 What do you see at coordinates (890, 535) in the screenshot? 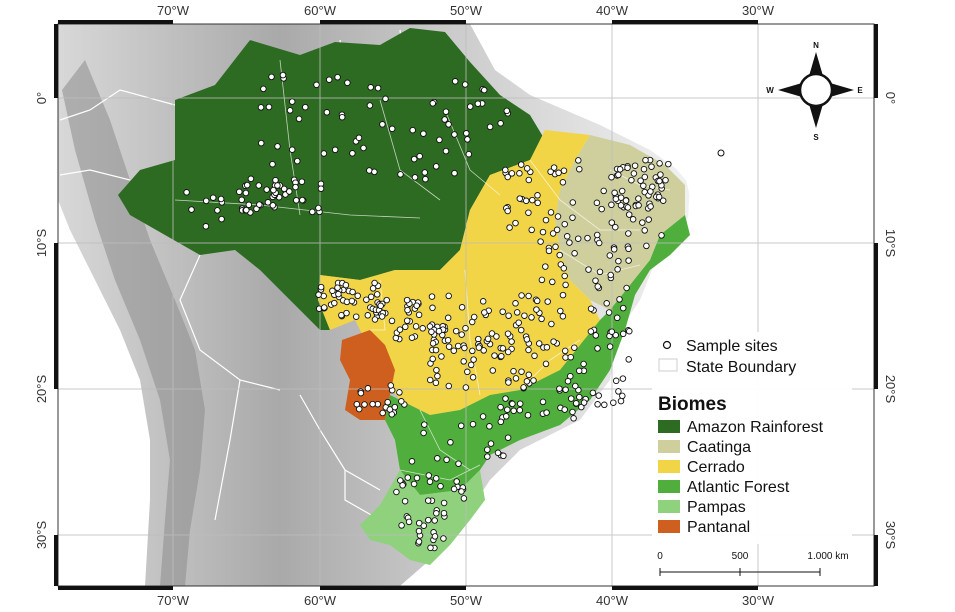
I see `lat-tick-right-4: 30°S` at bounding box center [890, 535].